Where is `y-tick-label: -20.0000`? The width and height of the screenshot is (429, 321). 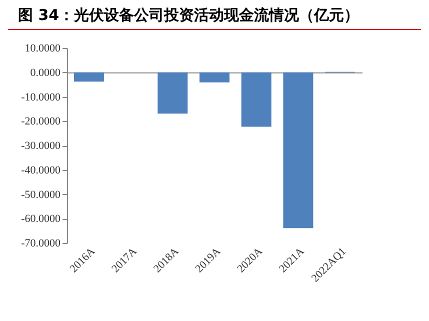
y-tick-label: -20.0000 is located at coordinates (41, 122).